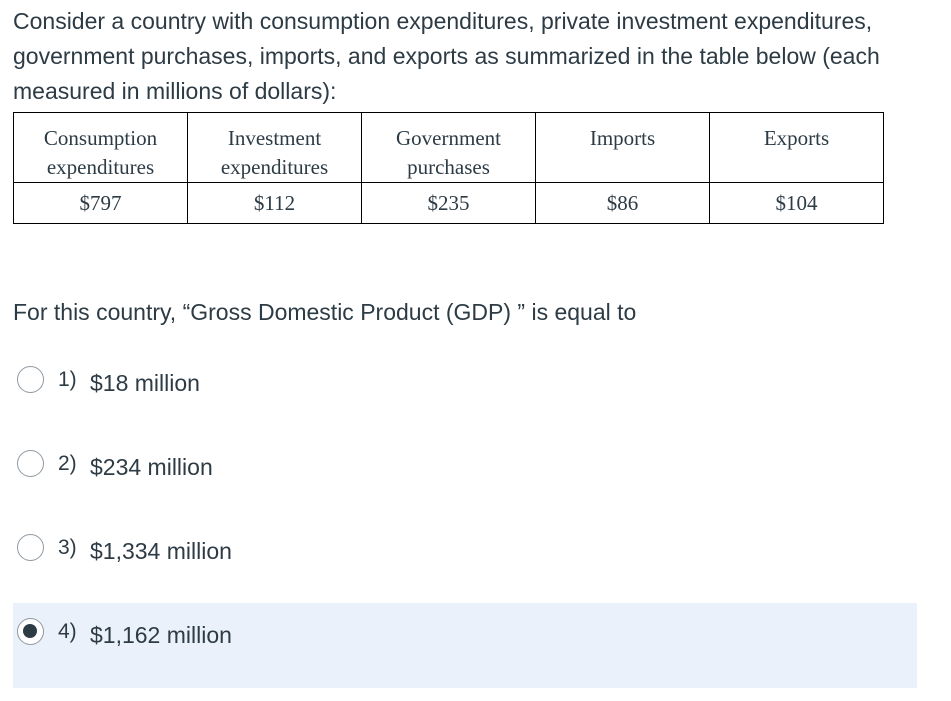 The width and height of the screenshot is (951, 701). What do you see at coordinates (67, 379) in the screenshot?
I see `option-number: 1)` at bounding box center [67, 379].